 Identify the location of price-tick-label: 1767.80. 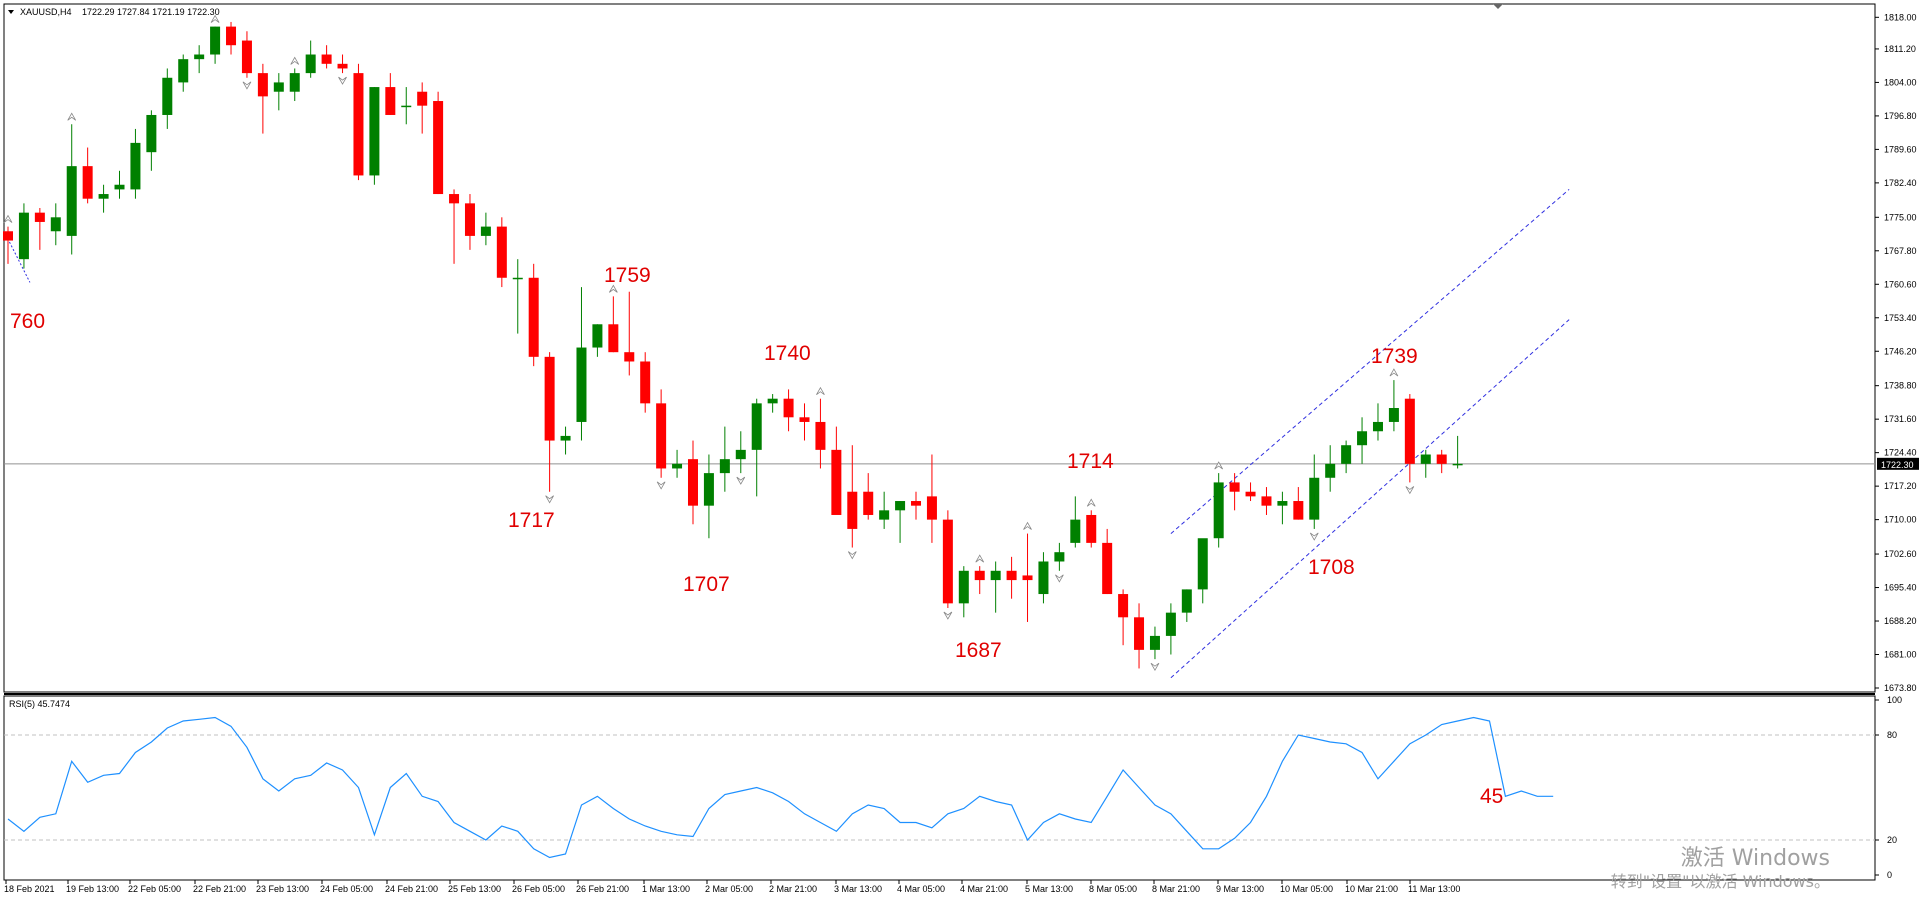
(1900, 251).